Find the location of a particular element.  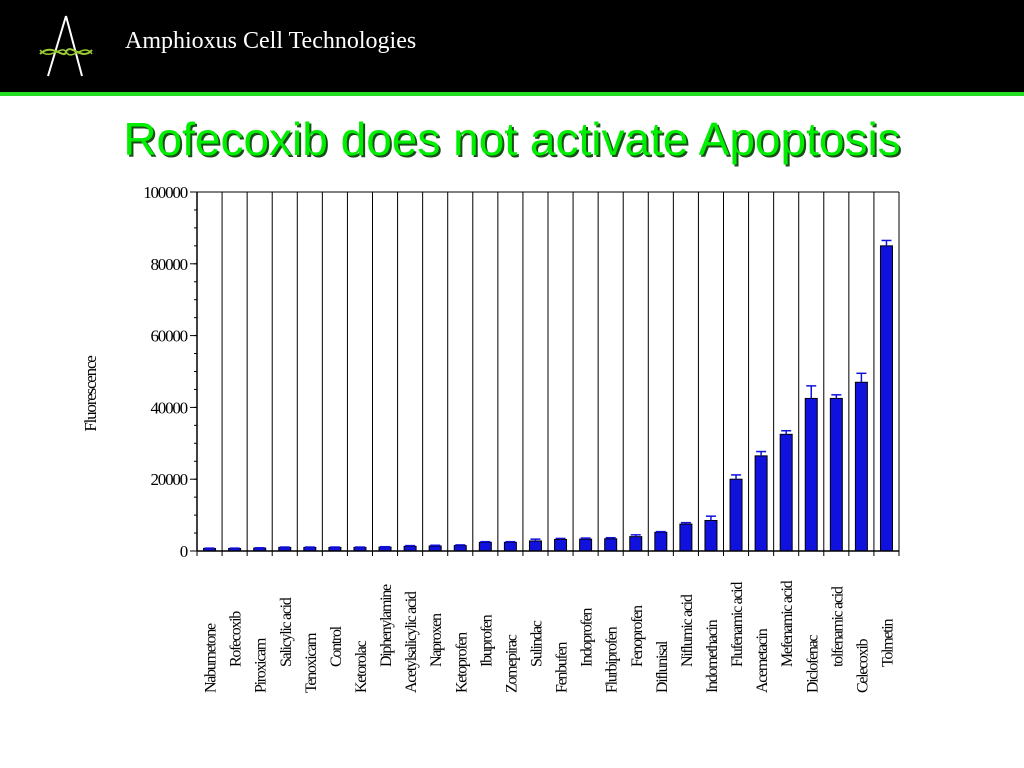

y-tick-label: 0 is located at coordinates (184, 551).